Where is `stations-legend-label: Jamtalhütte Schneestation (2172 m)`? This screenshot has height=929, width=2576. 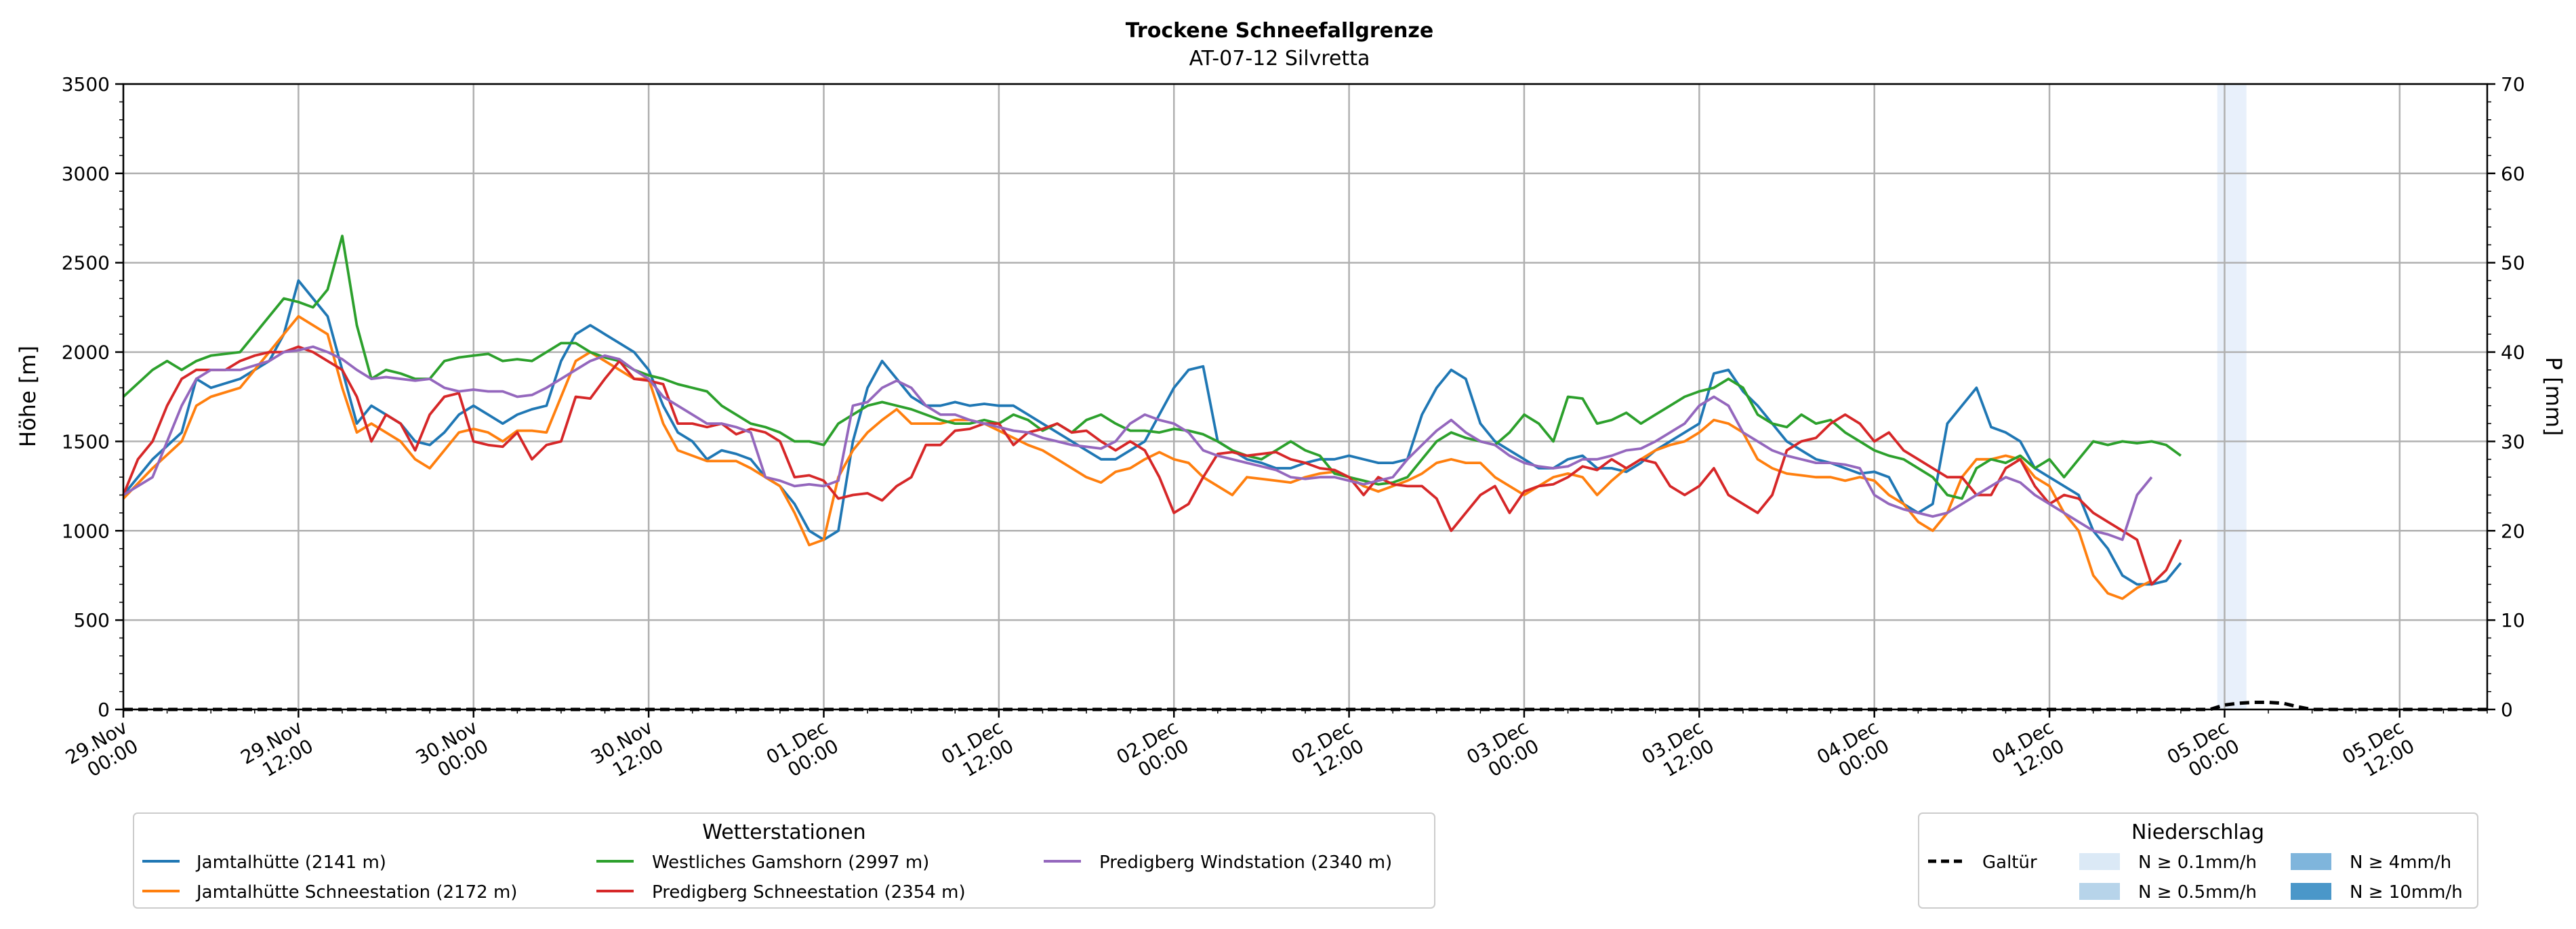
stations-legend-label: Jamtalhütte Schneestation (2172 m) is located at coordinates (356, 892).